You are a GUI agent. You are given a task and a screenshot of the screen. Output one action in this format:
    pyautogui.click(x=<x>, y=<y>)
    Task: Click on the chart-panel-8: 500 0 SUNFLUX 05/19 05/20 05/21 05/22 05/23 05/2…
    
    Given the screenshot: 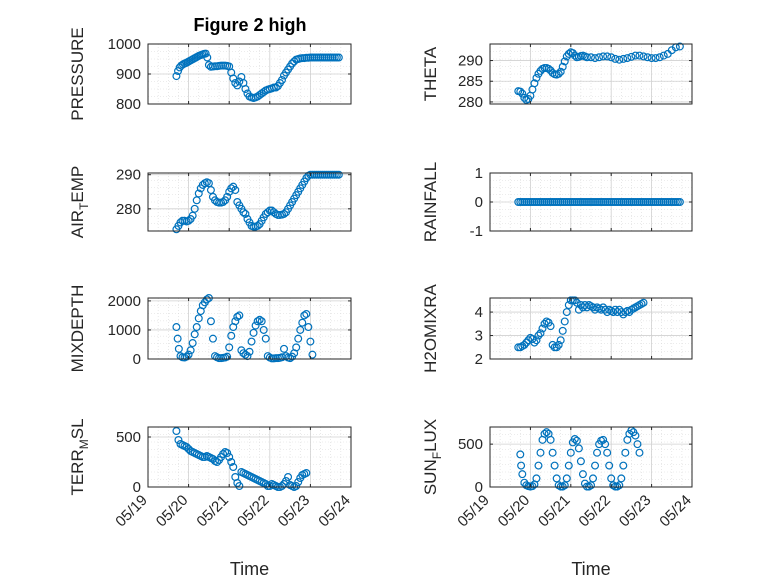 What is the action you would take?
    pyautogui.click(x=558, y=499)
    